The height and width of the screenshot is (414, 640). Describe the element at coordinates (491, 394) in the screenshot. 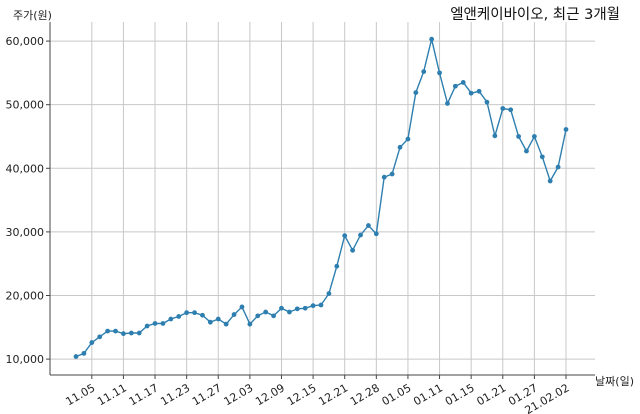

I see `x-tick-label: 01.21` at that location.